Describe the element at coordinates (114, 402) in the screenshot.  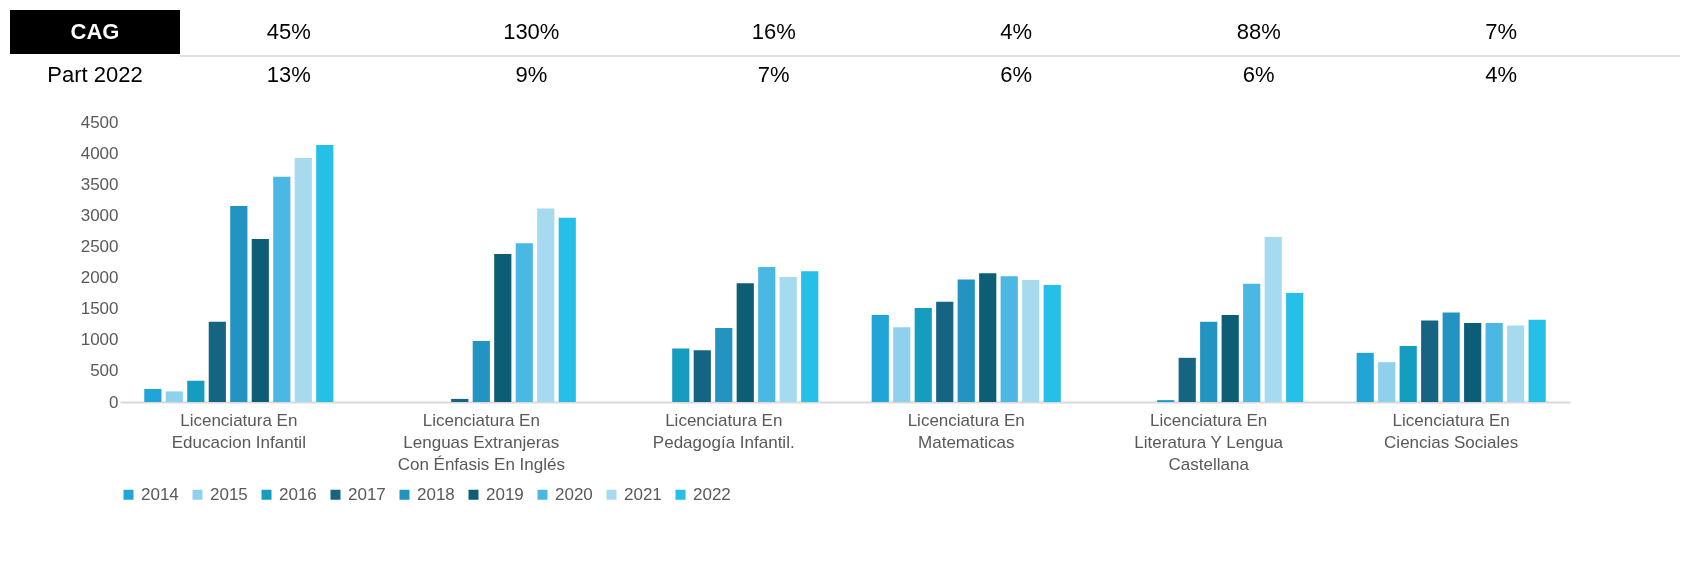
I see `y-tick-label: 0` at that location.